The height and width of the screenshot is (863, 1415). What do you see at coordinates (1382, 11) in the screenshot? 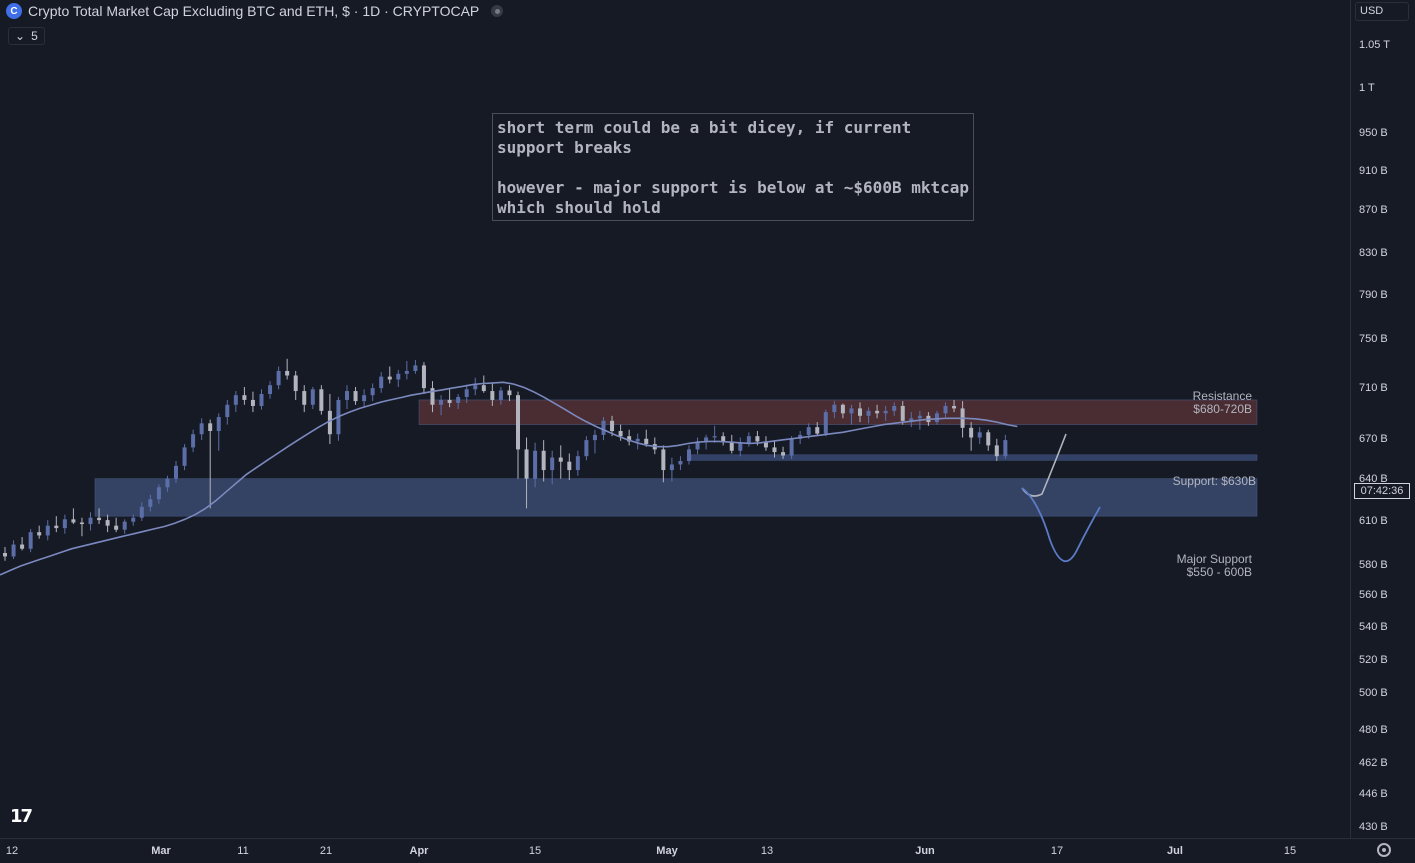
I see `currency-select: USD` at bounding box center [1382, 11].